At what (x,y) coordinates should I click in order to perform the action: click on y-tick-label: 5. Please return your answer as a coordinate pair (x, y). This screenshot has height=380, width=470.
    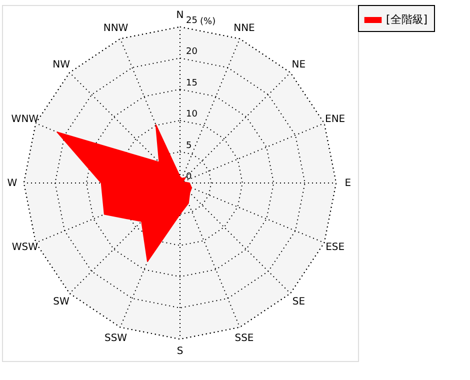
    Looking at the image, I should click on (189, 145).